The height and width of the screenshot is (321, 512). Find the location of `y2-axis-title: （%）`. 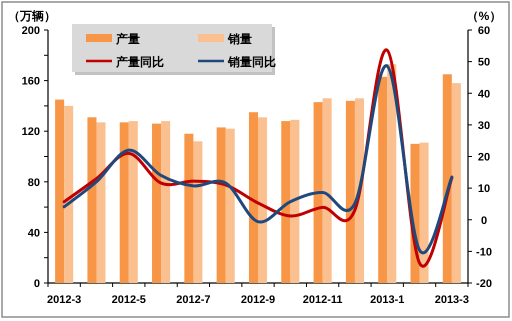

y2-axis-title: （%） is located at coordinates (484, 16).